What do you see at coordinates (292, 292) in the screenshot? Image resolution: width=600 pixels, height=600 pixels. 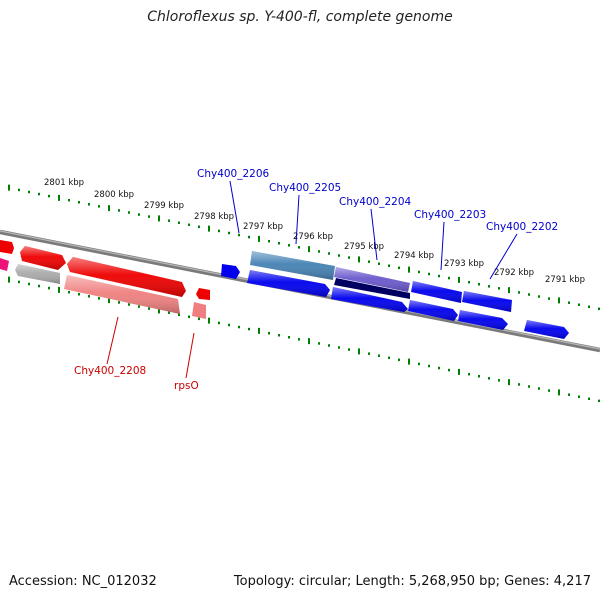 I see `gene-shading` at bounding box center [292, 292].